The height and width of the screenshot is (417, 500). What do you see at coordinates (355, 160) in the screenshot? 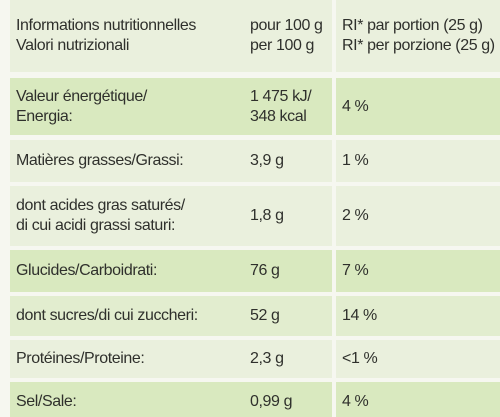
I see `cell-text: 1 %` at bounding box center [355, 160].